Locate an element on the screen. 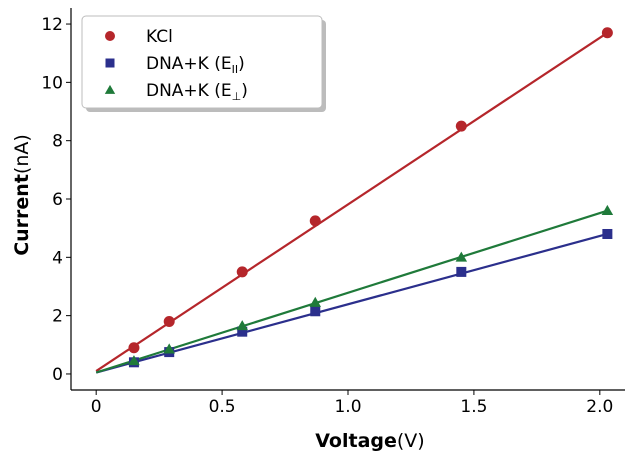  legend-label-subscript: II is located at coordinates (235, 69).